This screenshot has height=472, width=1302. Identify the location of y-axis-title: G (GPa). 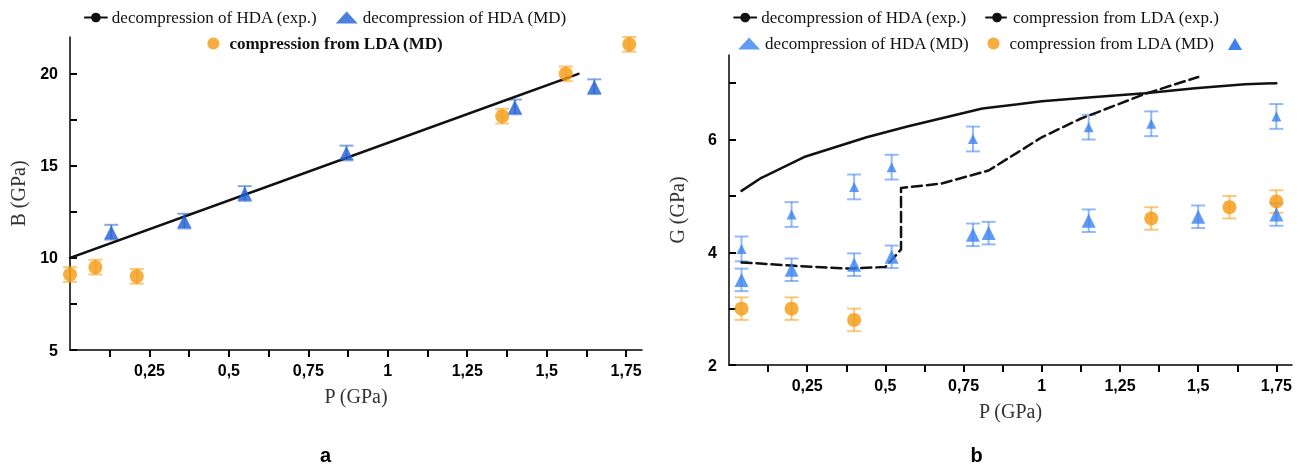
(677, 210).